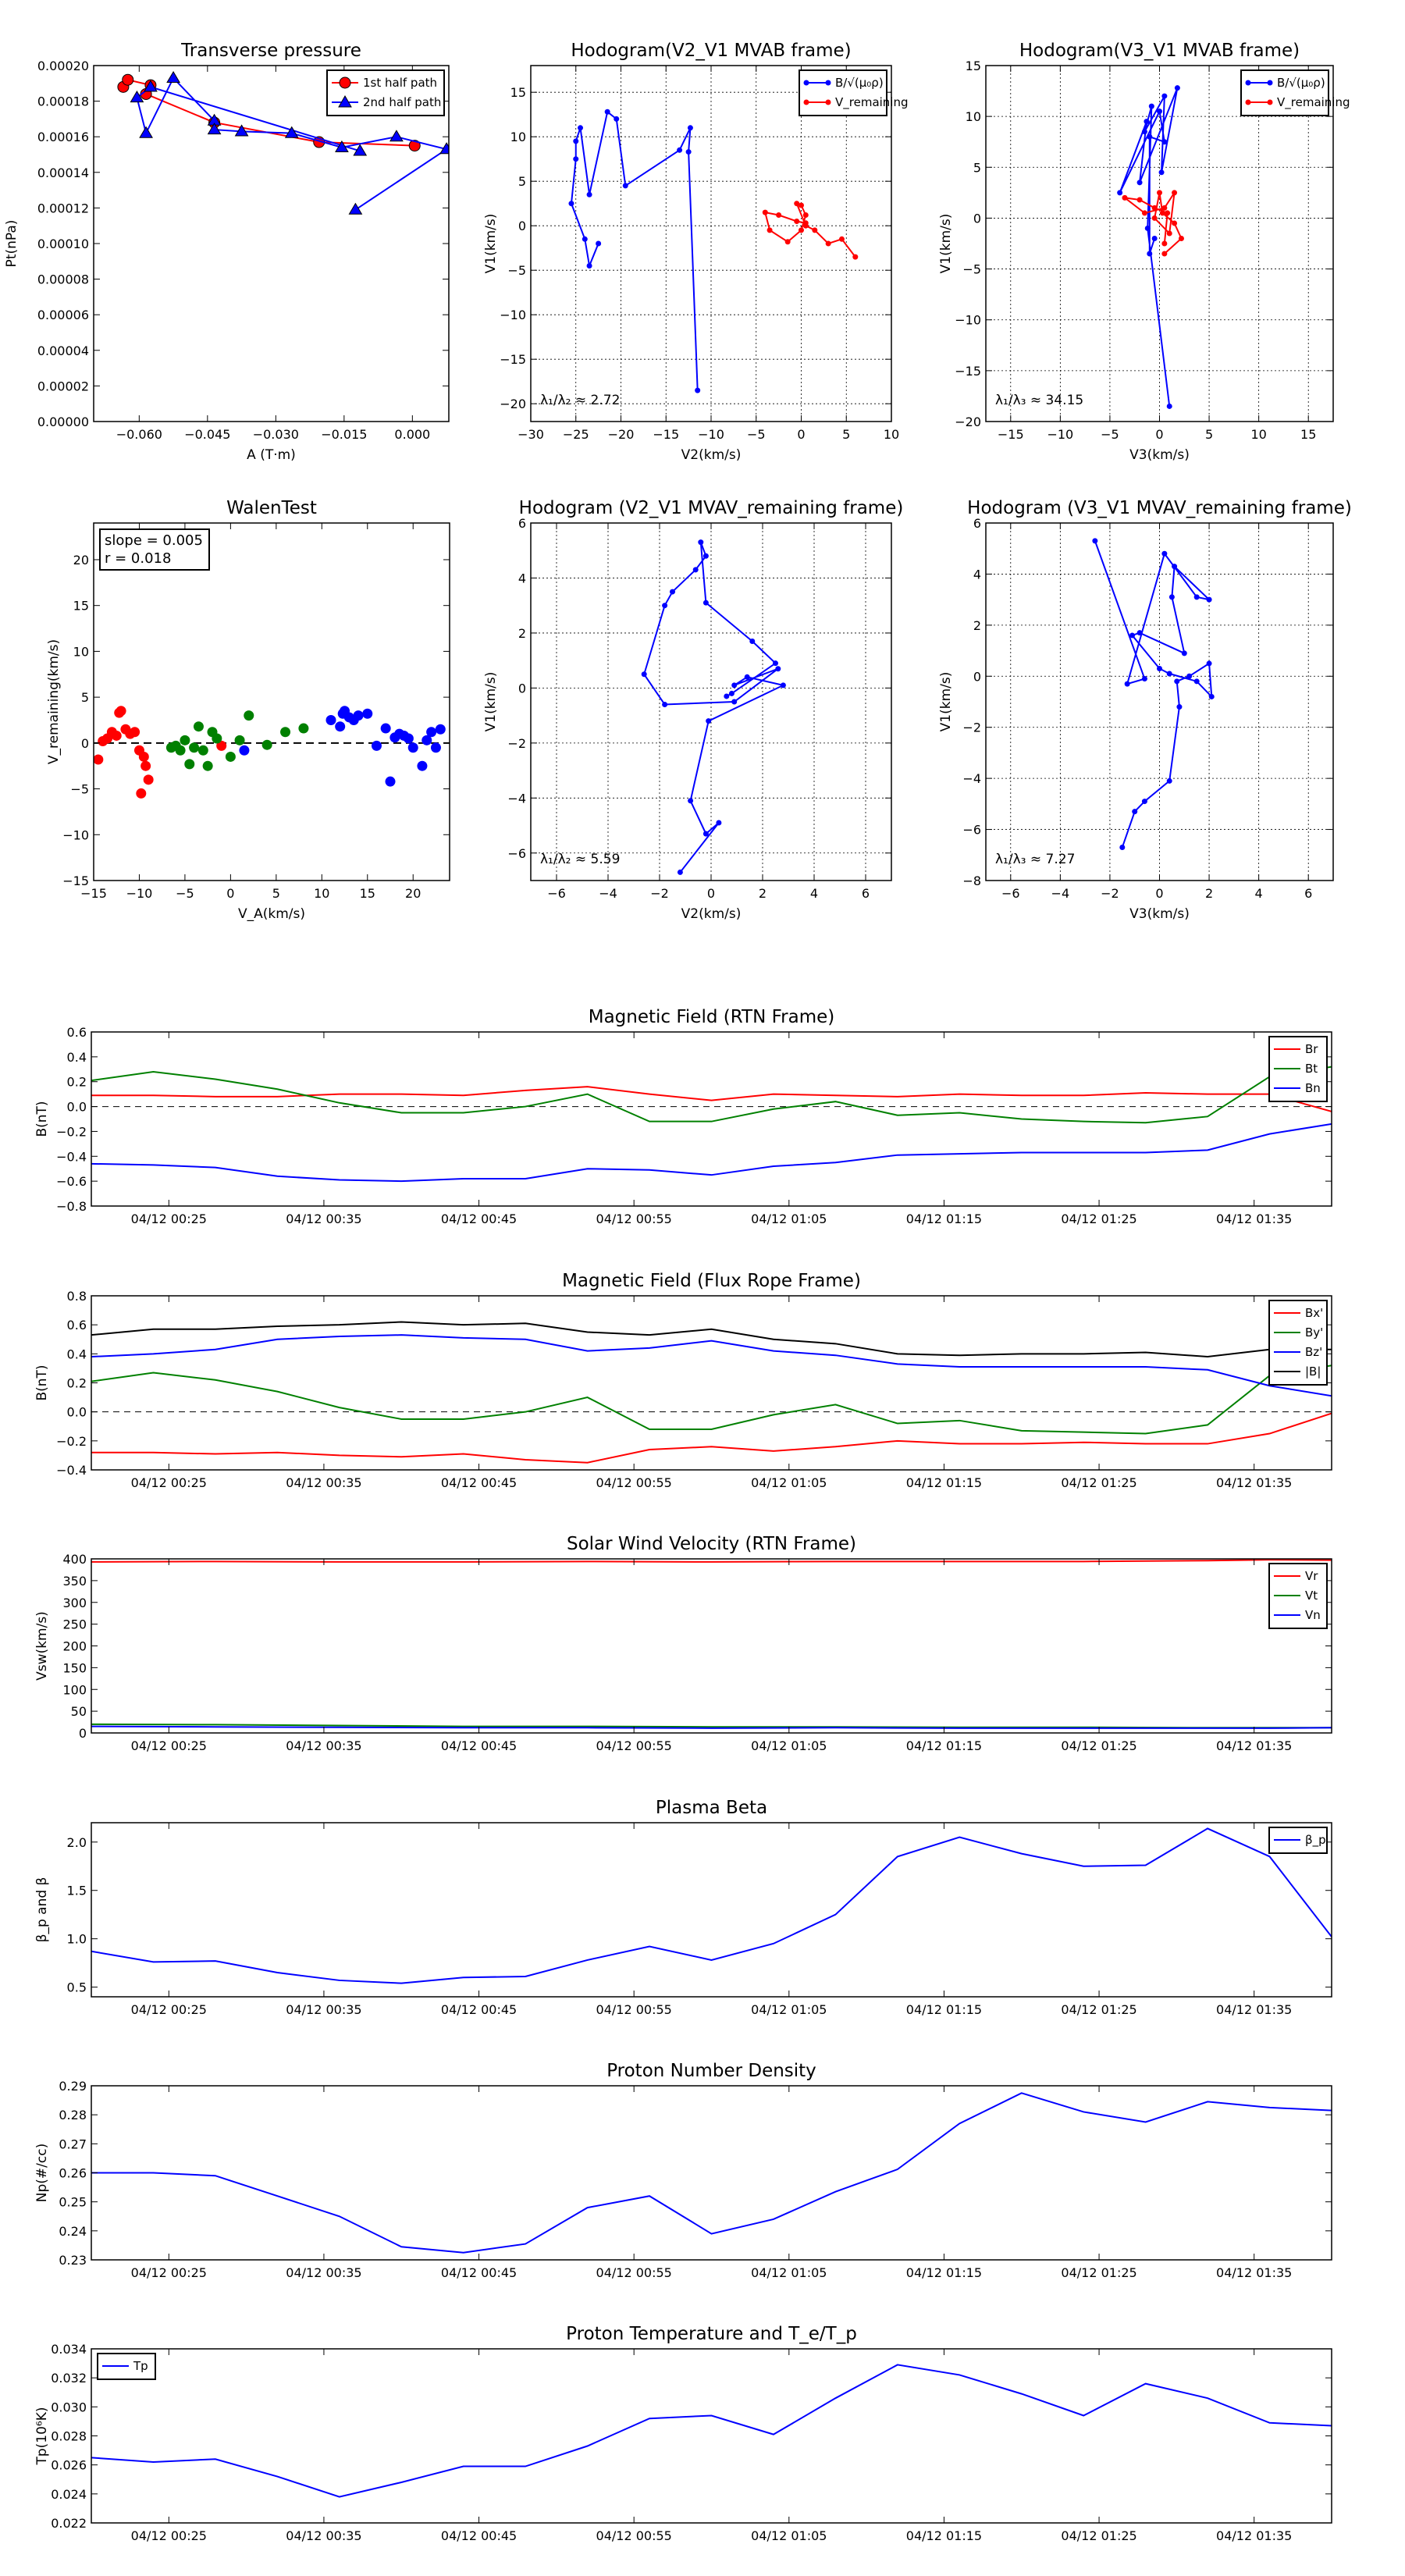  Describe the element at coordinates (1298, 1069) in the screenshot. I see `legend: Br Bt Bn` at that location.